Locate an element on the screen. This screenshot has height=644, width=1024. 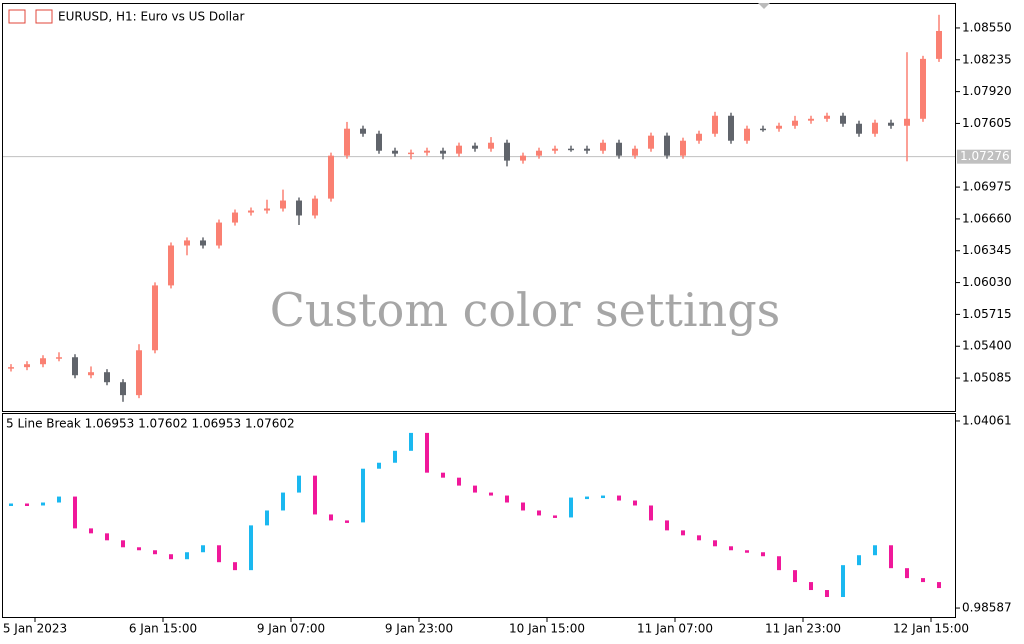
x-tick-label: 9 Jan 23:00 is located at coordinates (419, 629).